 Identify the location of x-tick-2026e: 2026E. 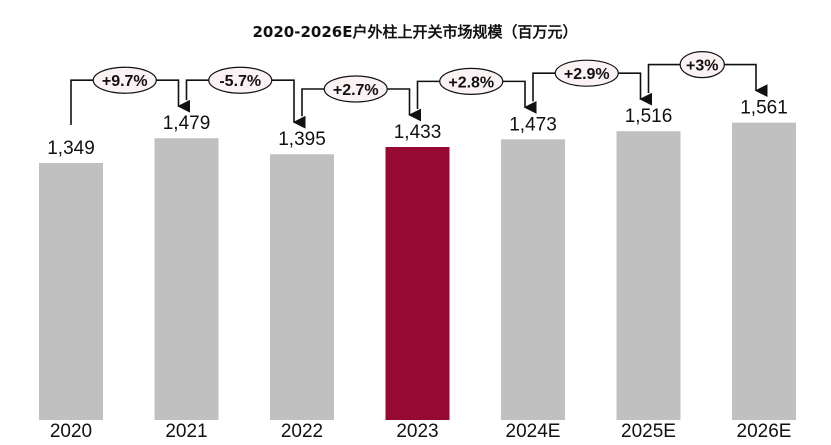
(764, 431).